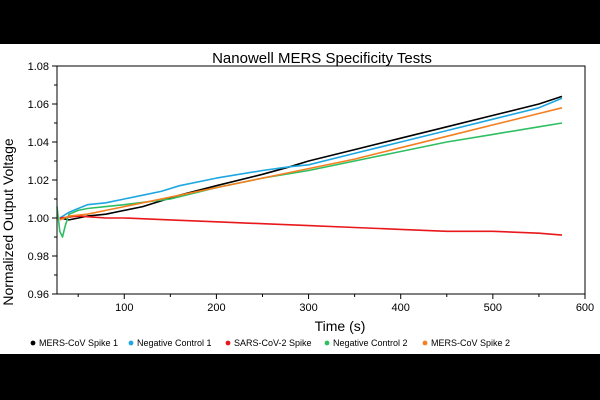 Image resolution: width=600 pixels, height=400 pixels. Describe the element at coordinates (370, 343) in the screenshot. I see `legend-label: Negative Control 2` at that location.